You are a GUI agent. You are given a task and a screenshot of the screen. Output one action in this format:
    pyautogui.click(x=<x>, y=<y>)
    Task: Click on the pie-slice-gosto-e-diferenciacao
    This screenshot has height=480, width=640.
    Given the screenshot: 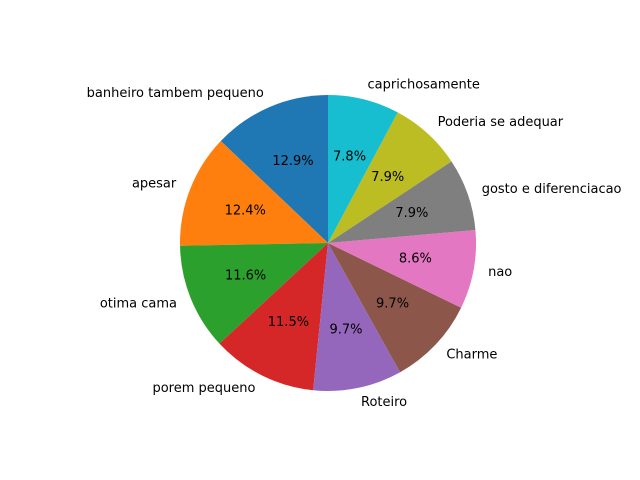 What is the action you would take?
    pyautogui.click(x=402, y=202)
    